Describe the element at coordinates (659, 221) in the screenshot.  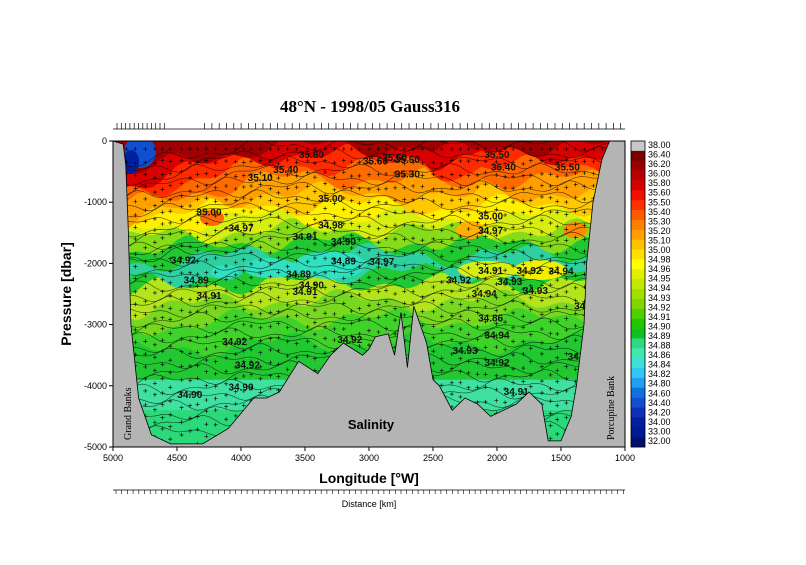
I see `colorbar-level-label: 35.30` at that location.